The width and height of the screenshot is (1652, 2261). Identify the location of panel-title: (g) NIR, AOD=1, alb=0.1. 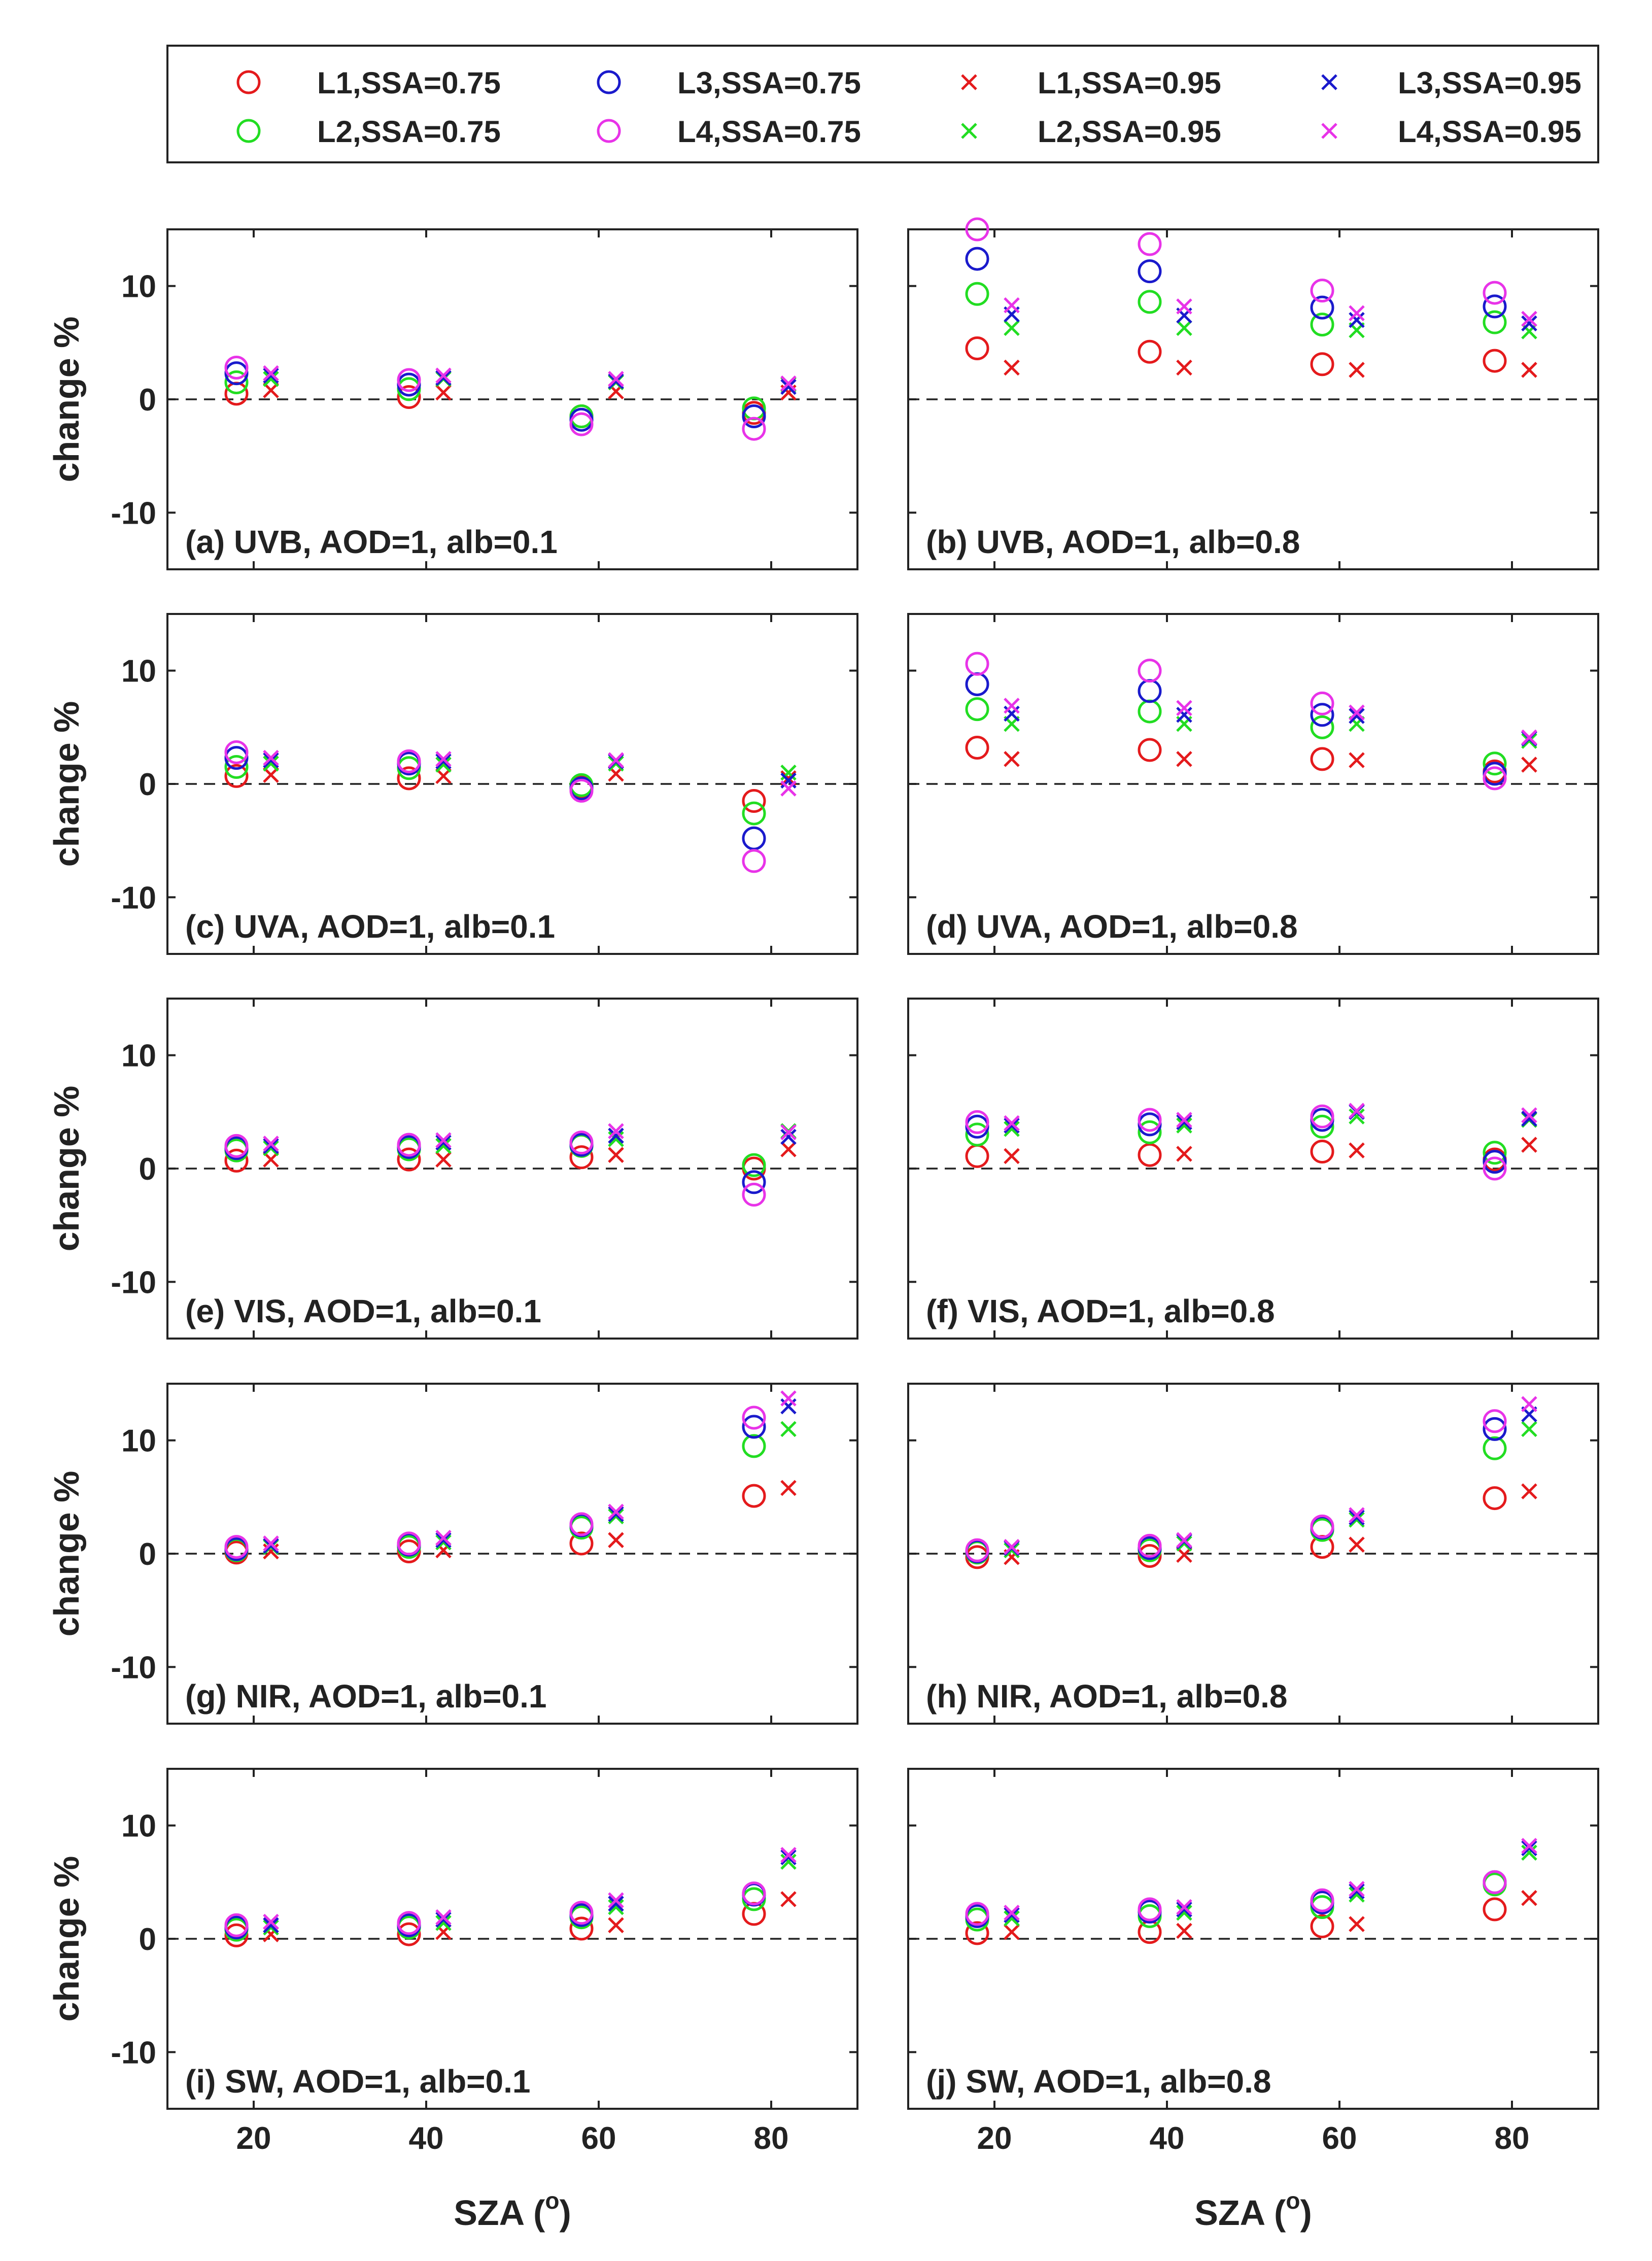
(365, 1696).